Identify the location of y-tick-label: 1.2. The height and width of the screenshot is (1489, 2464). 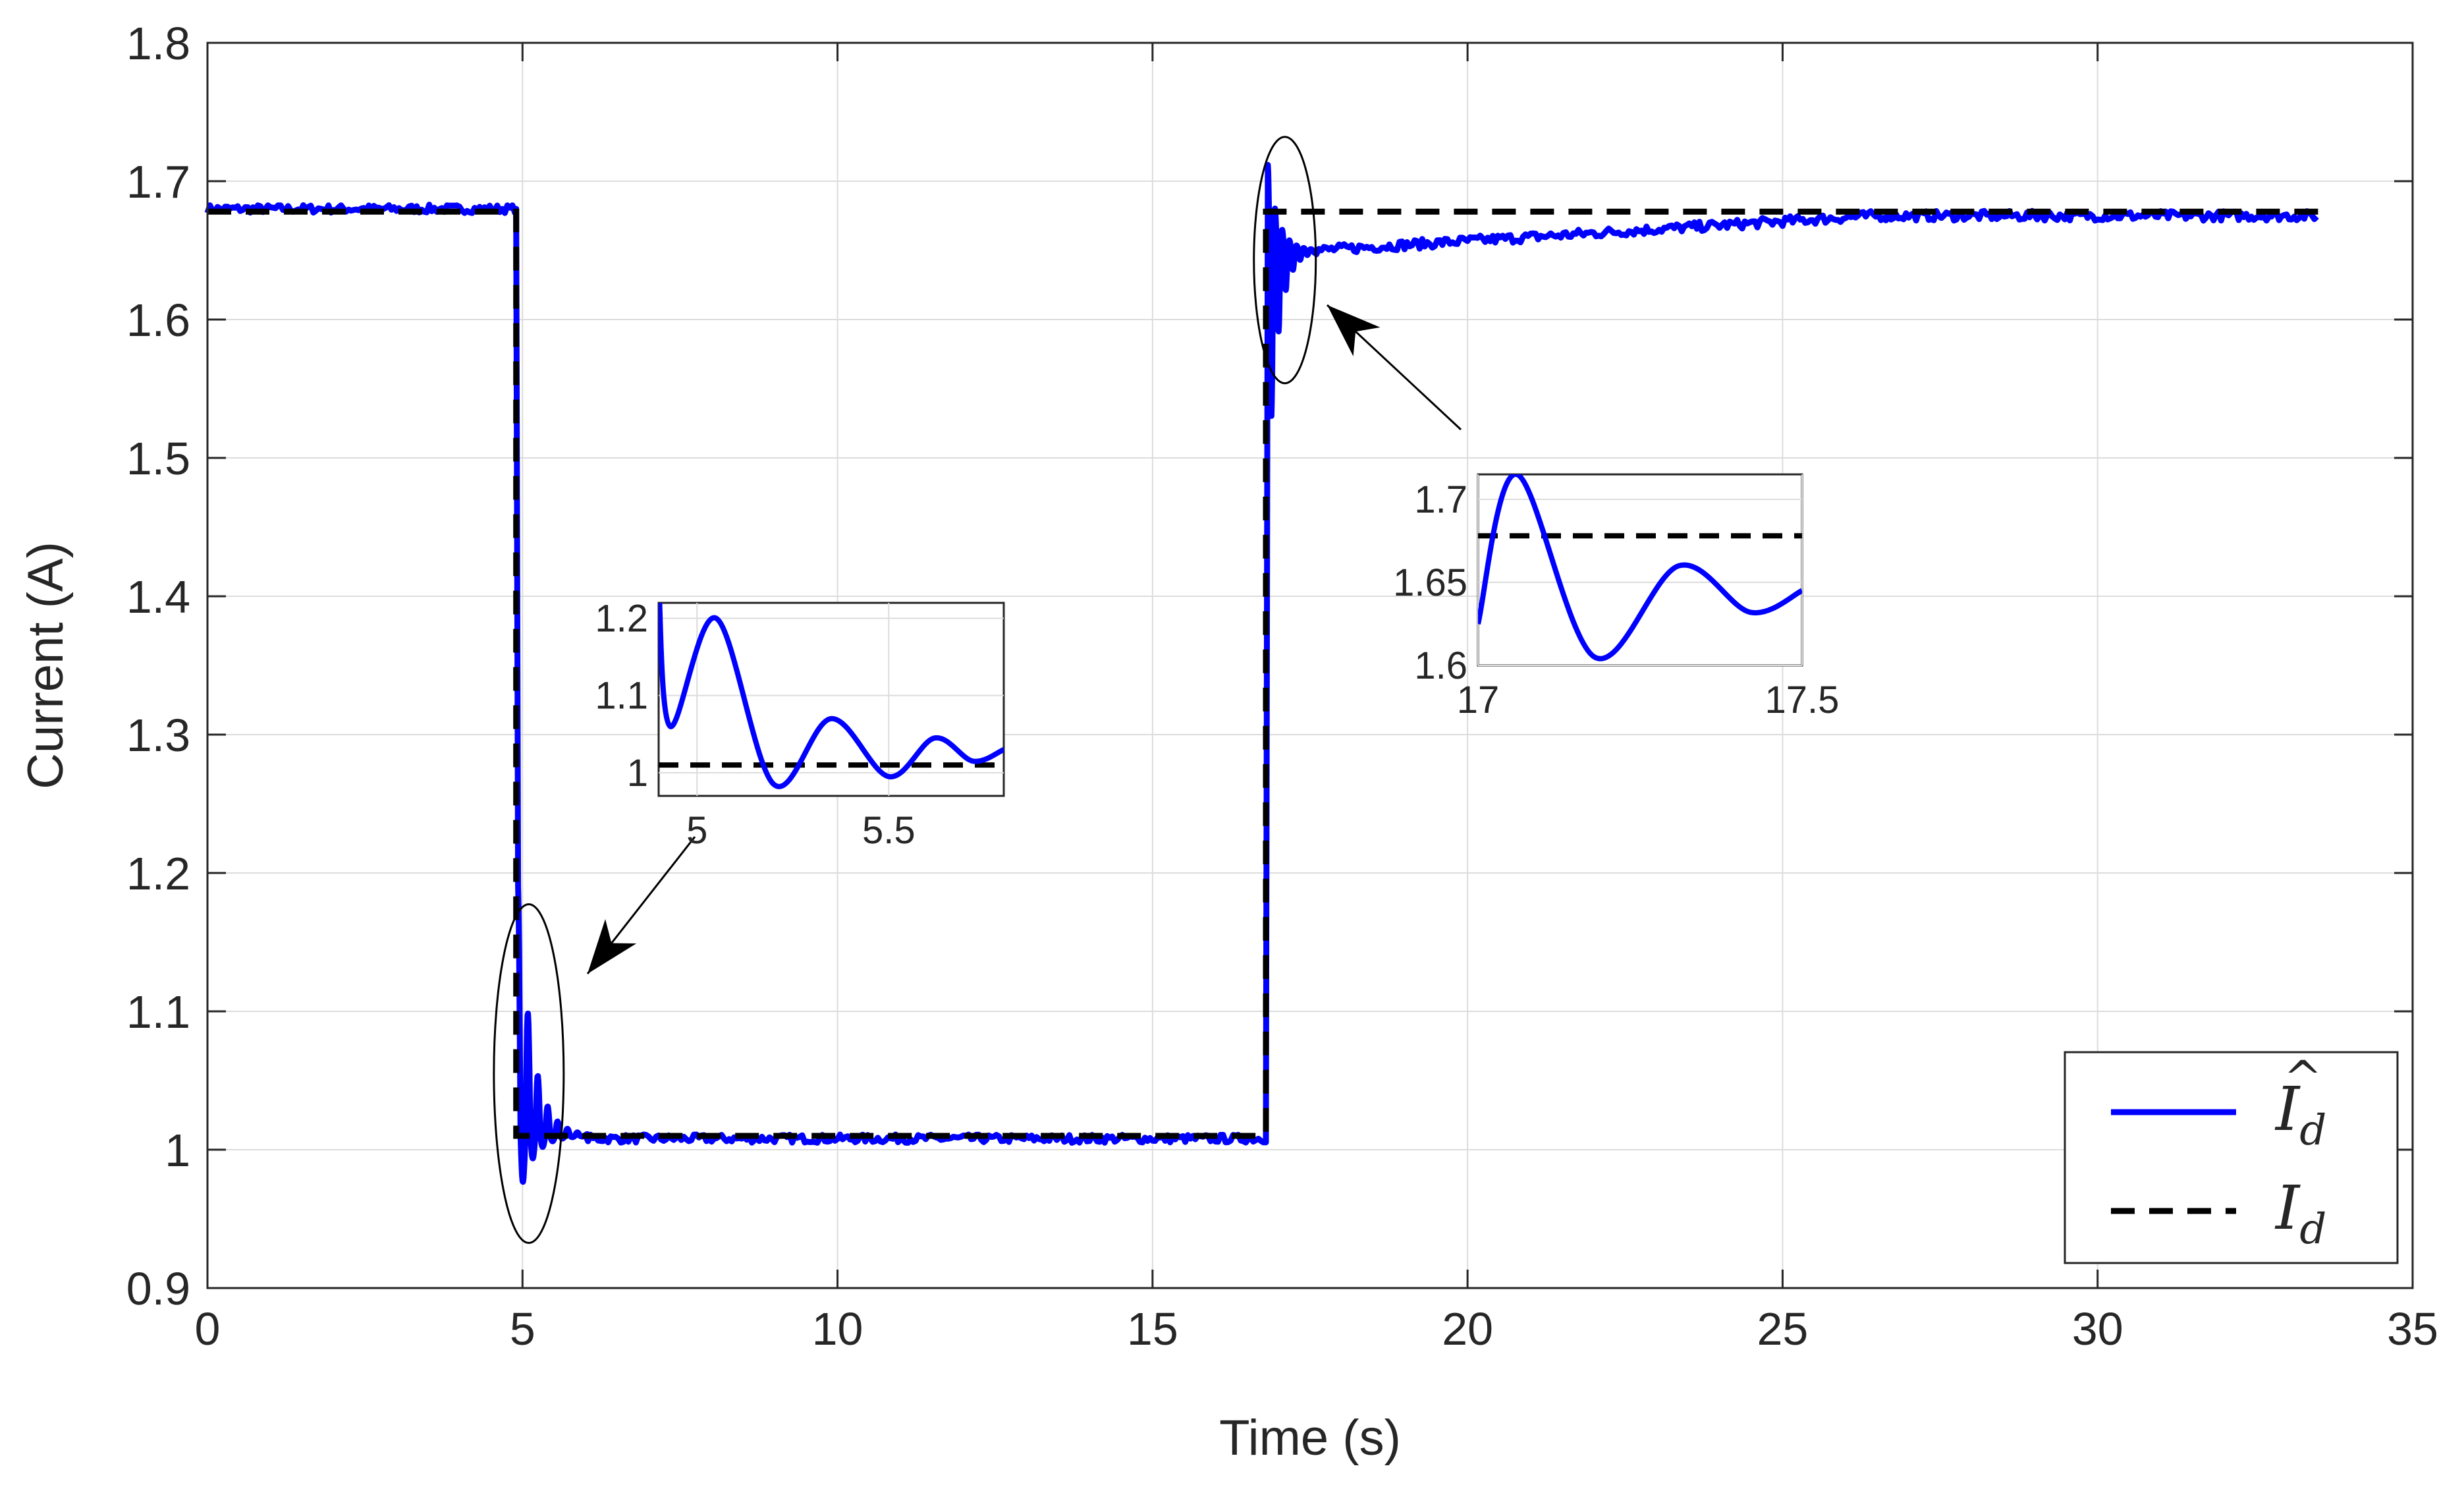
(158, 873).